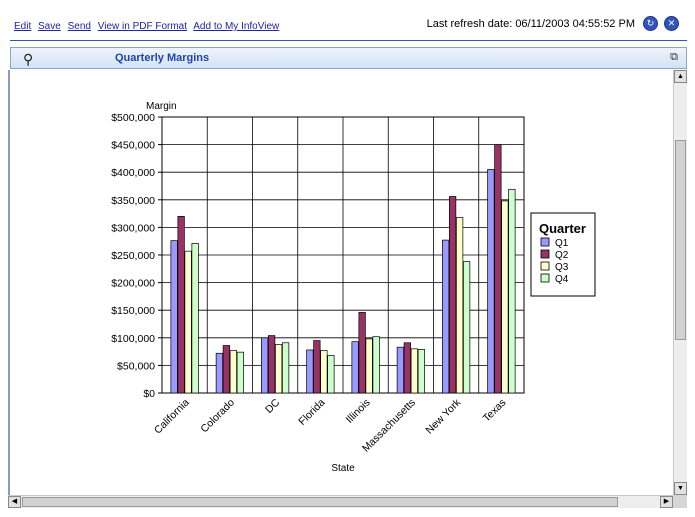 Image resolution: width=695 pixels, height=517 pixels. What do you see at coordinates (188, 322) in the screenshot?
I see `bar-california-q3` at bounding box center [188, 322].